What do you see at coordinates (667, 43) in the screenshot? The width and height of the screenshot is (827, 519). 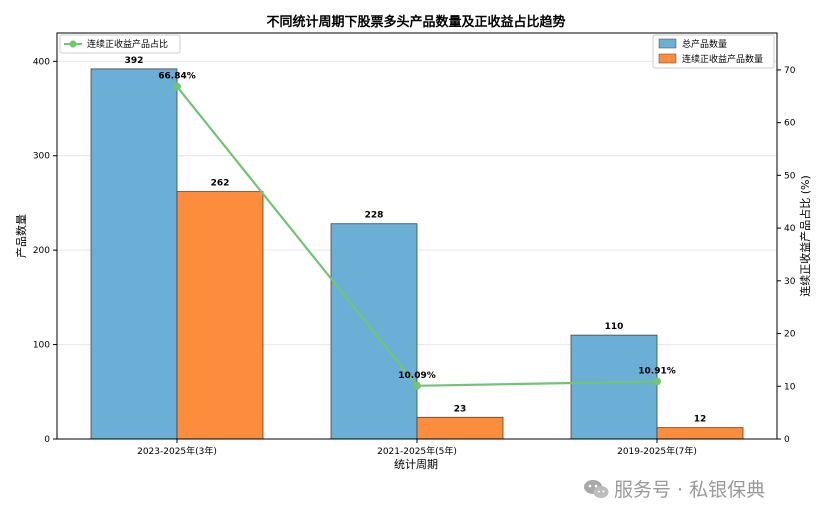 I see `legend-total-swatch` at bounding box center [667, 43].